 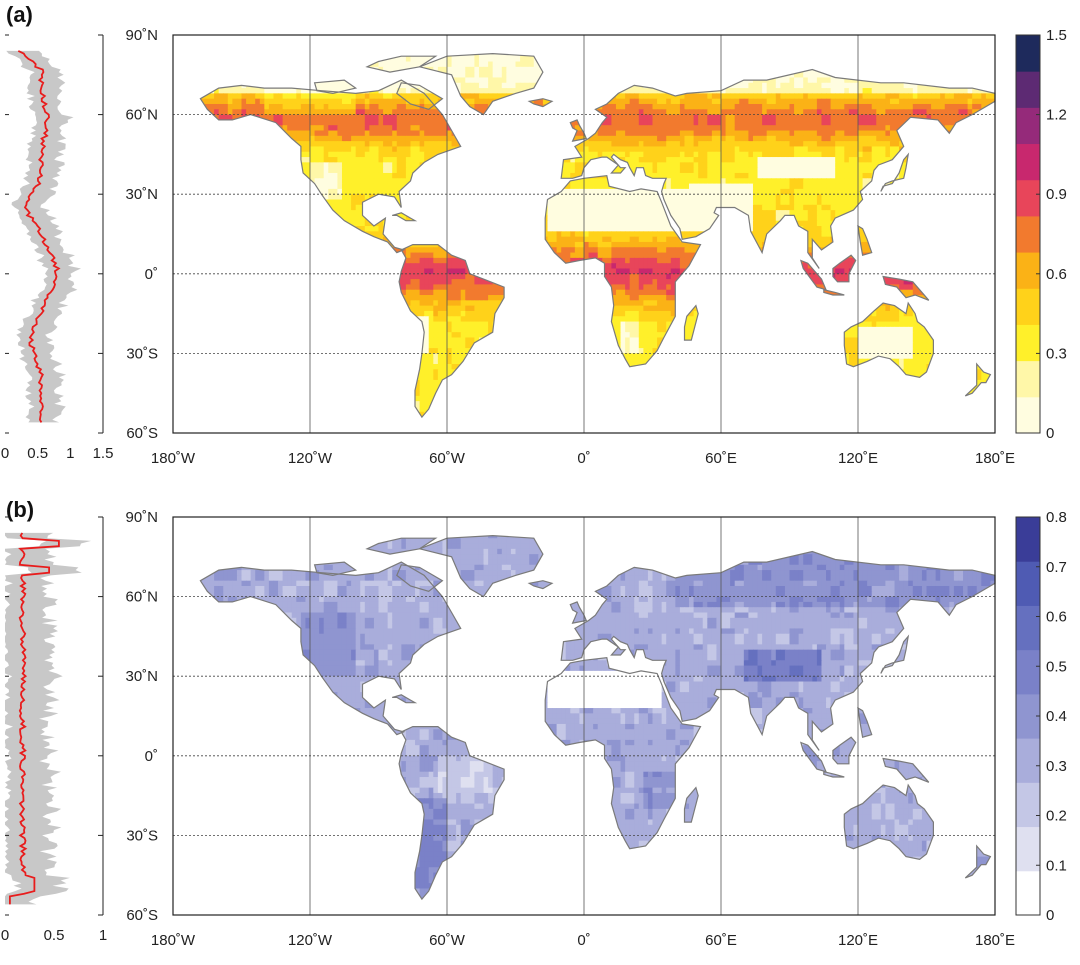 I want to click on latitude-profile: 0 0.5 1, so click(x=54, y=730).